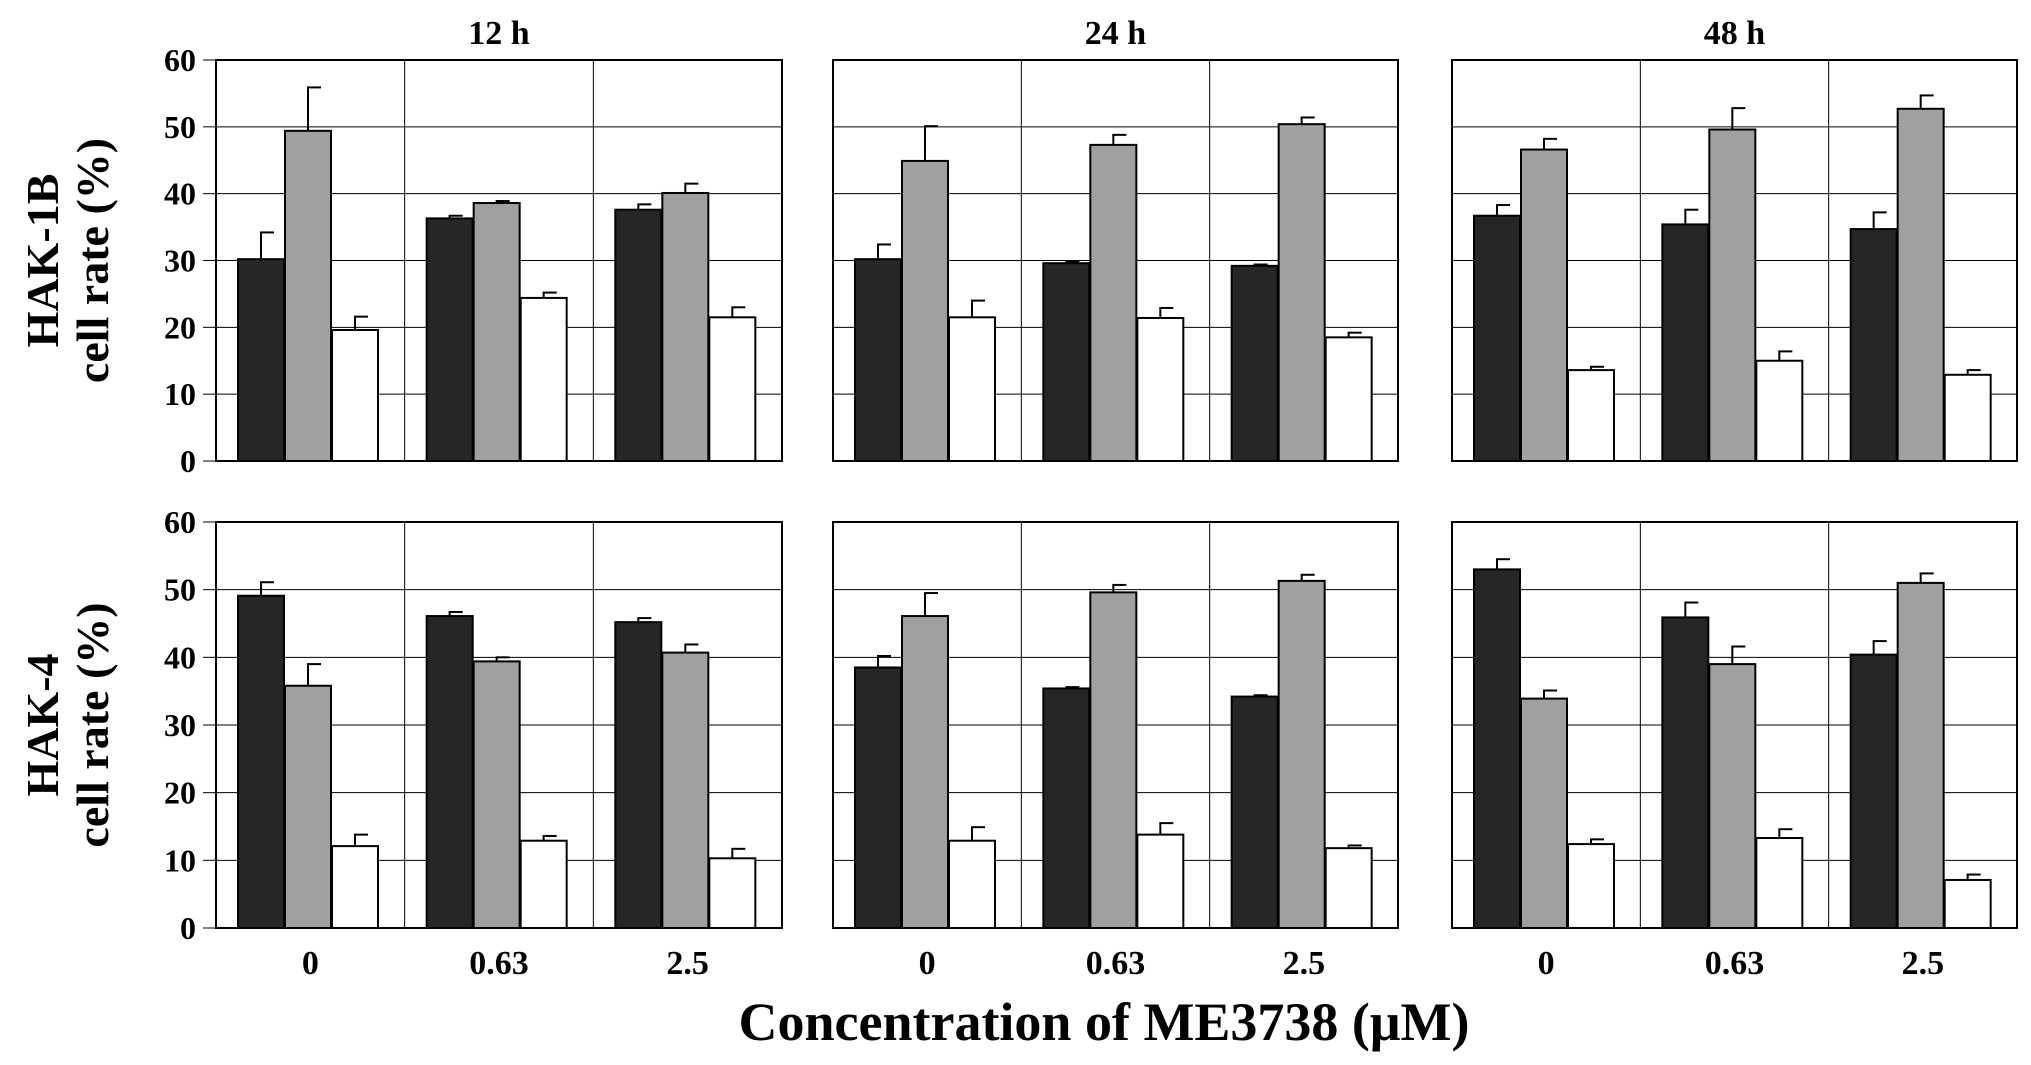 Image resolution: width=2031 pixels, height=1065 pixels. I want to click on bar-r1-p3-s1-c1, so click(1497, 338).